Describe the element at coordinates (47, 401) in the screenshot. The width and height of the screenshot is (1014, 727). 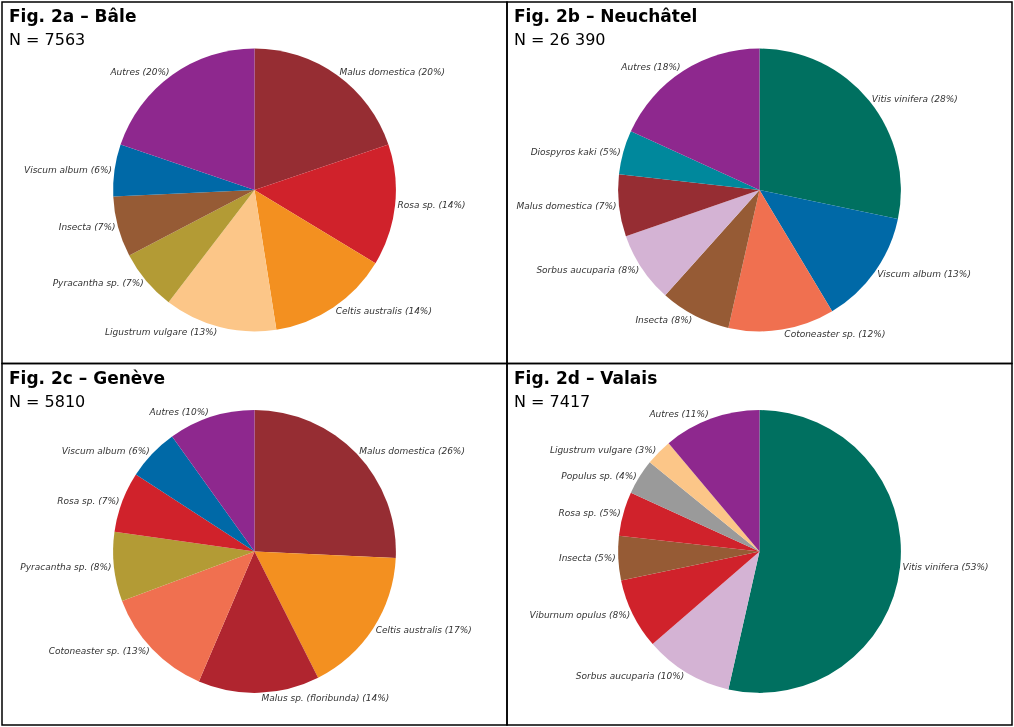
I see `chart-subtitle: N = 5810` at that location.